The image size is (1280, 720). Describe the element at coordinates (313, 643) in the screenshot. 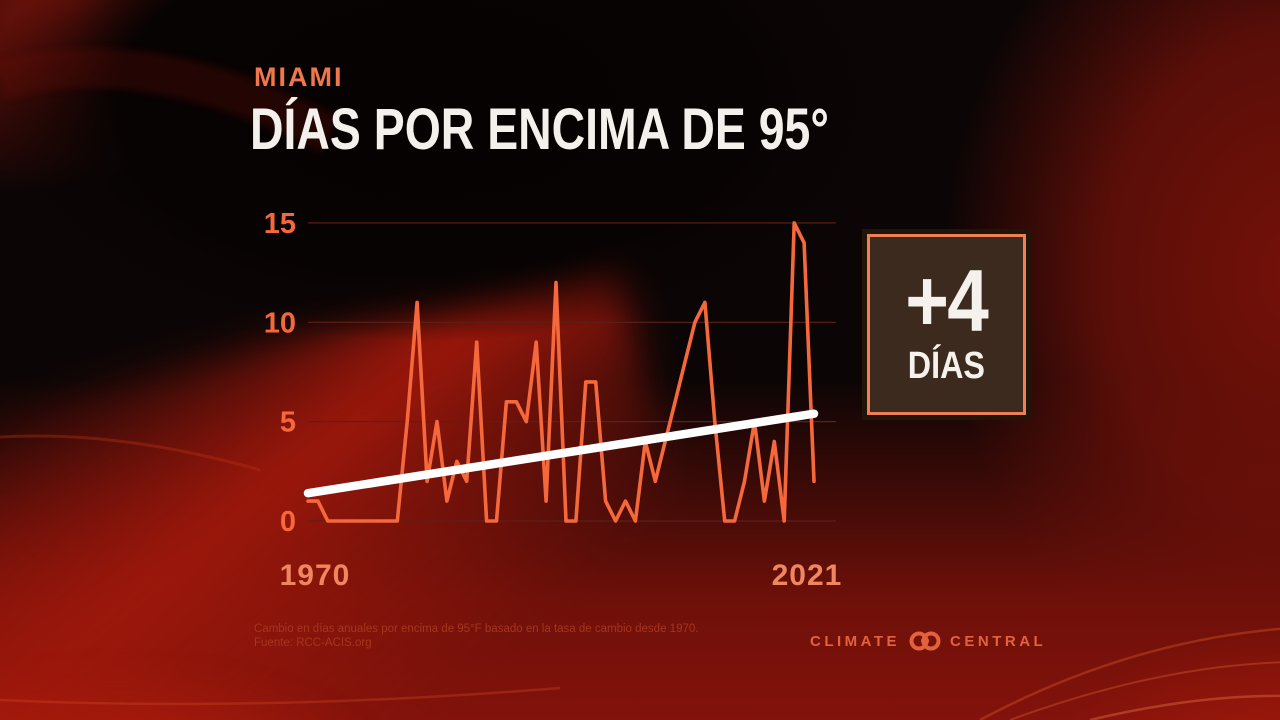

I see `footnote-source: Fuente: RCC-ACIS.org` at that location.